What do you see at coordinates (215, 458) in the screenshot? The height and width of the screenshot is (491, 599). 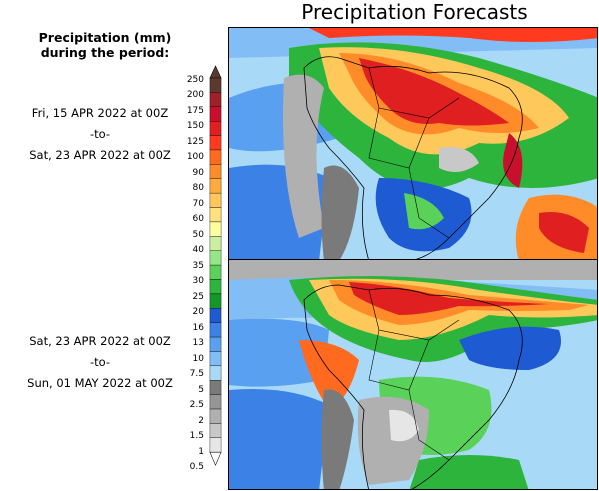 I see `colorbar-bottom-arrow` at bounding box center [215, 458].